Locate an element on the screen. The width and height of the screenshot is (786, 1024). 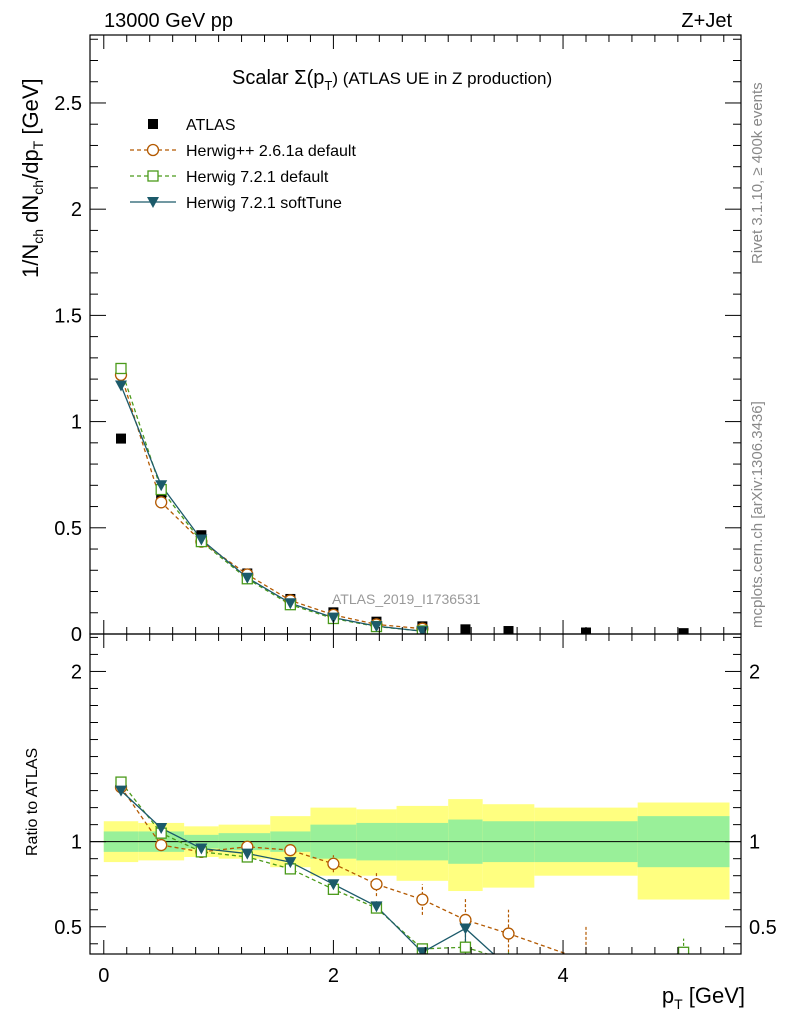
ratio-panel-series is located at coordinates (402, 880).